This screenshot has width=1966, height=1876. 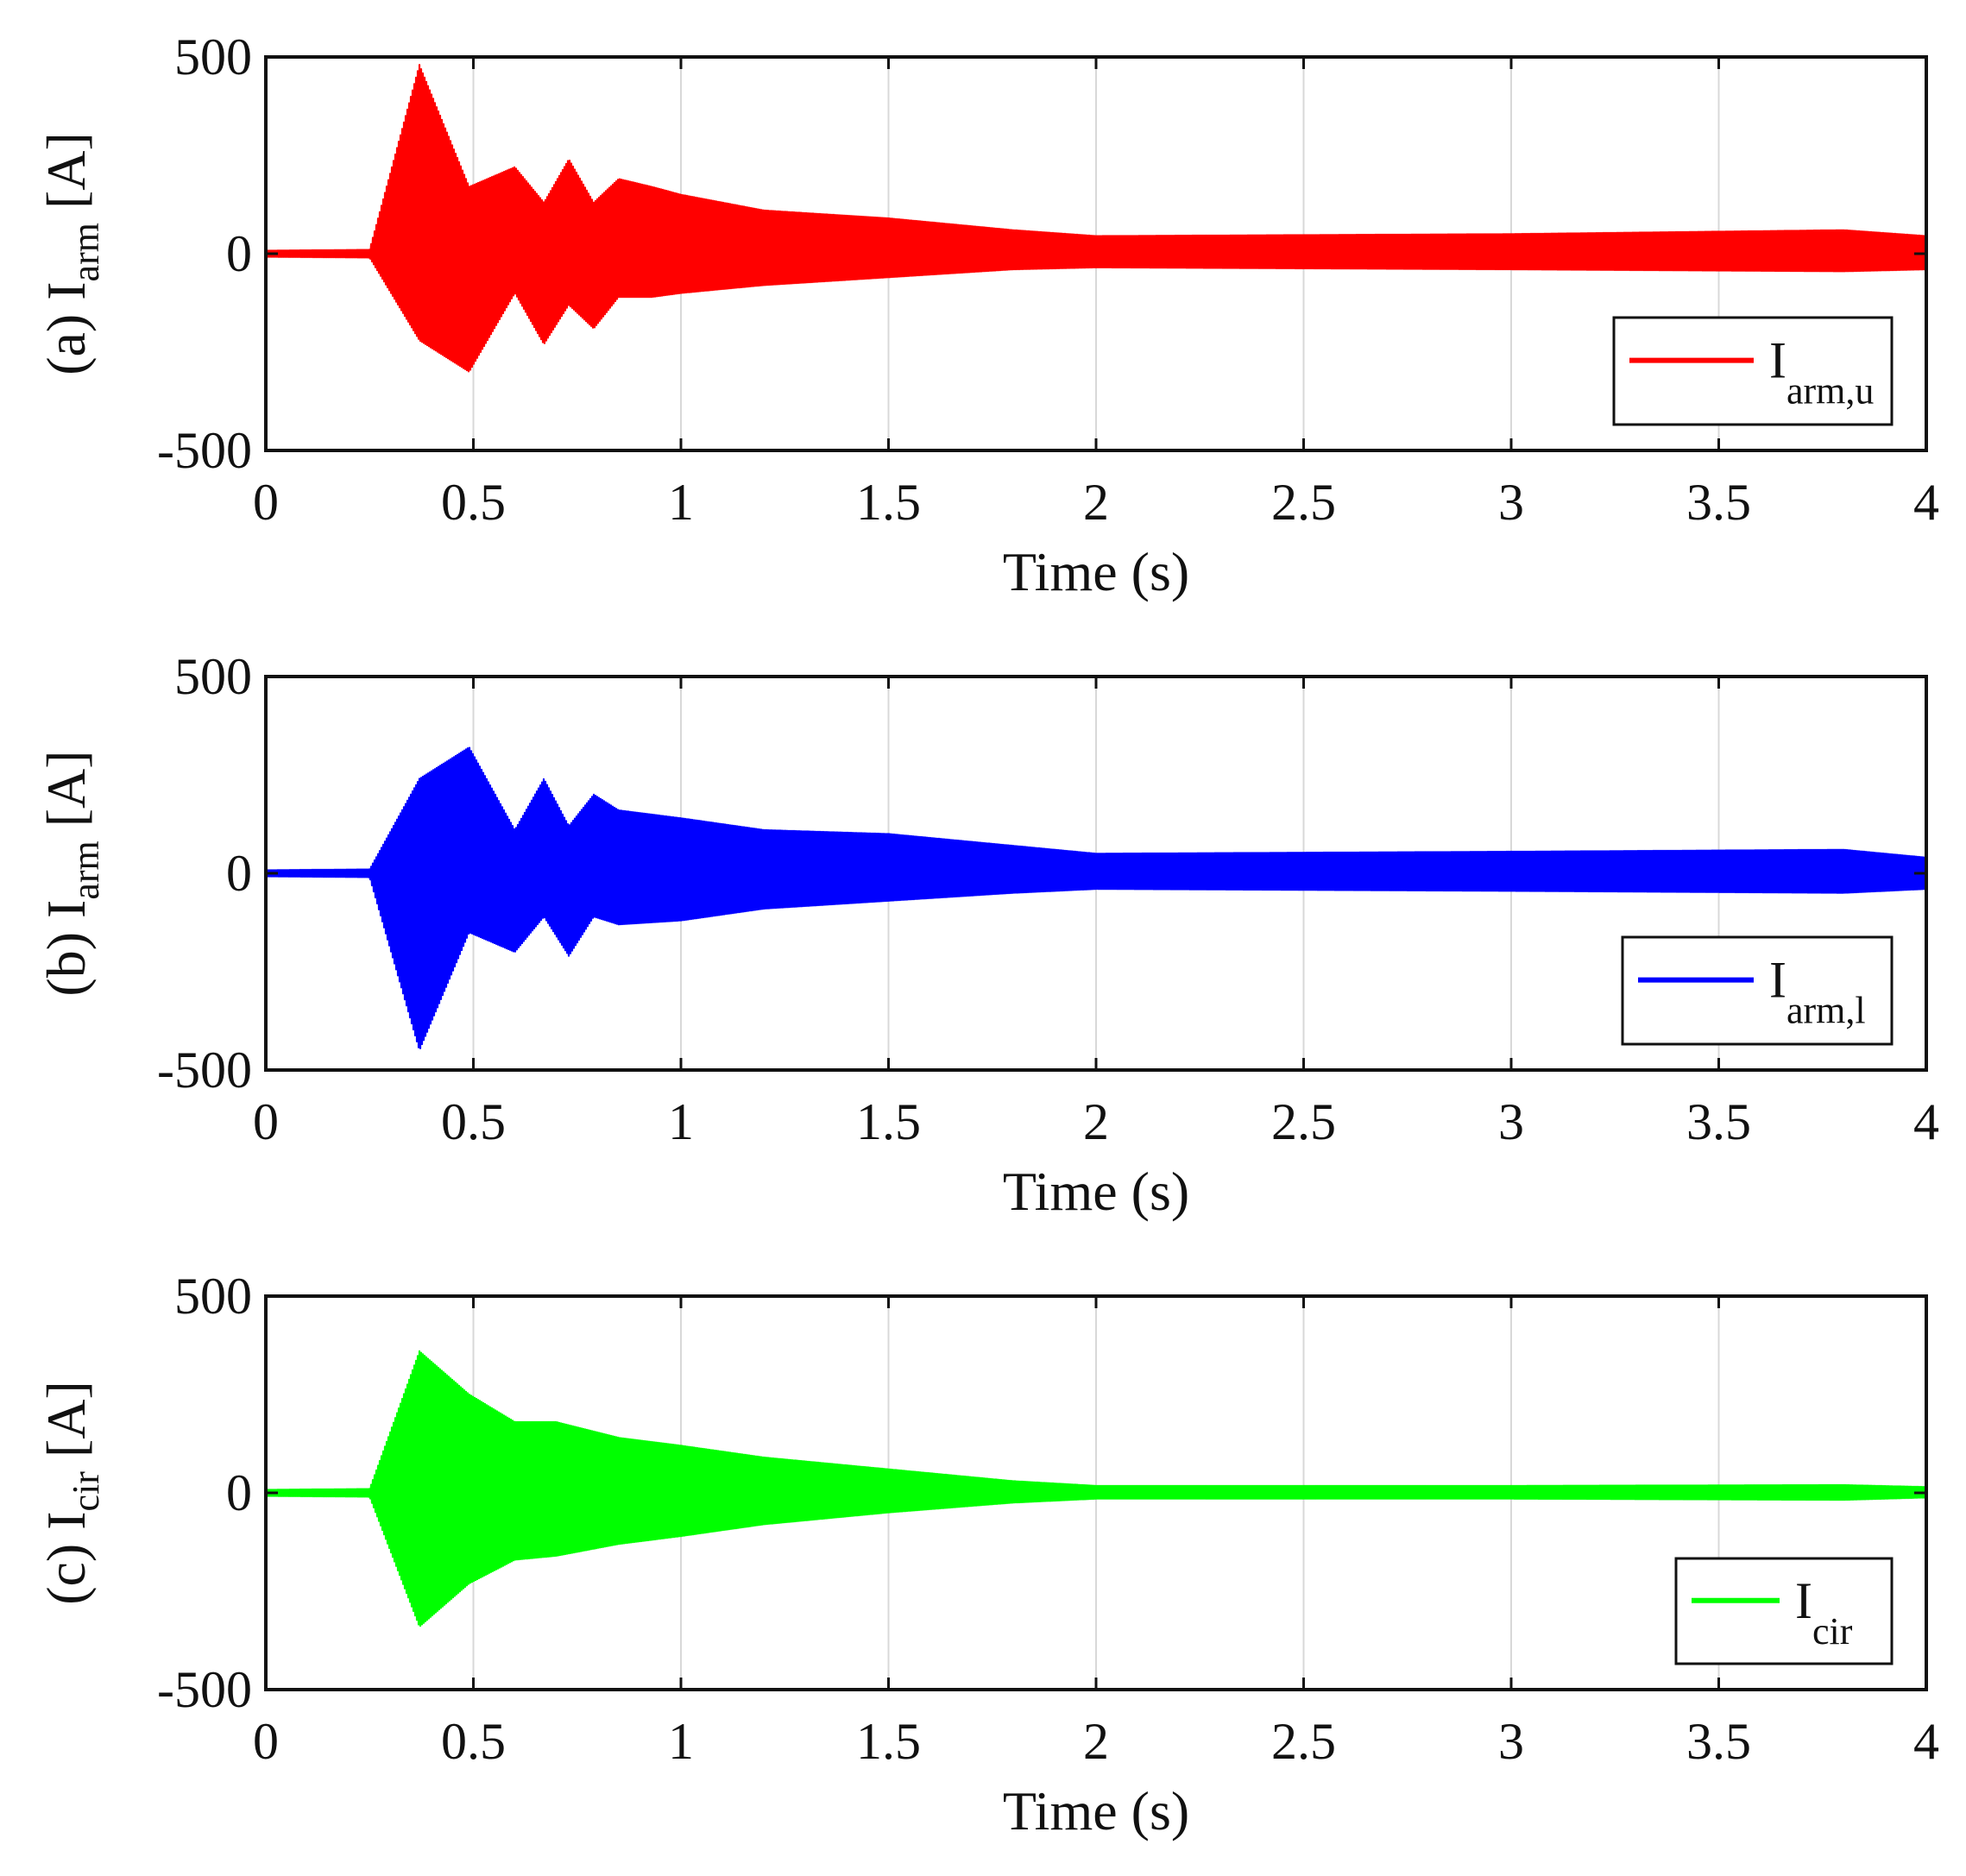 What do you see at coordinates (71, 873) in the screenshot?
I see `y-axis-label: (b) Iarm [A]` at bounding box center [71, 873].